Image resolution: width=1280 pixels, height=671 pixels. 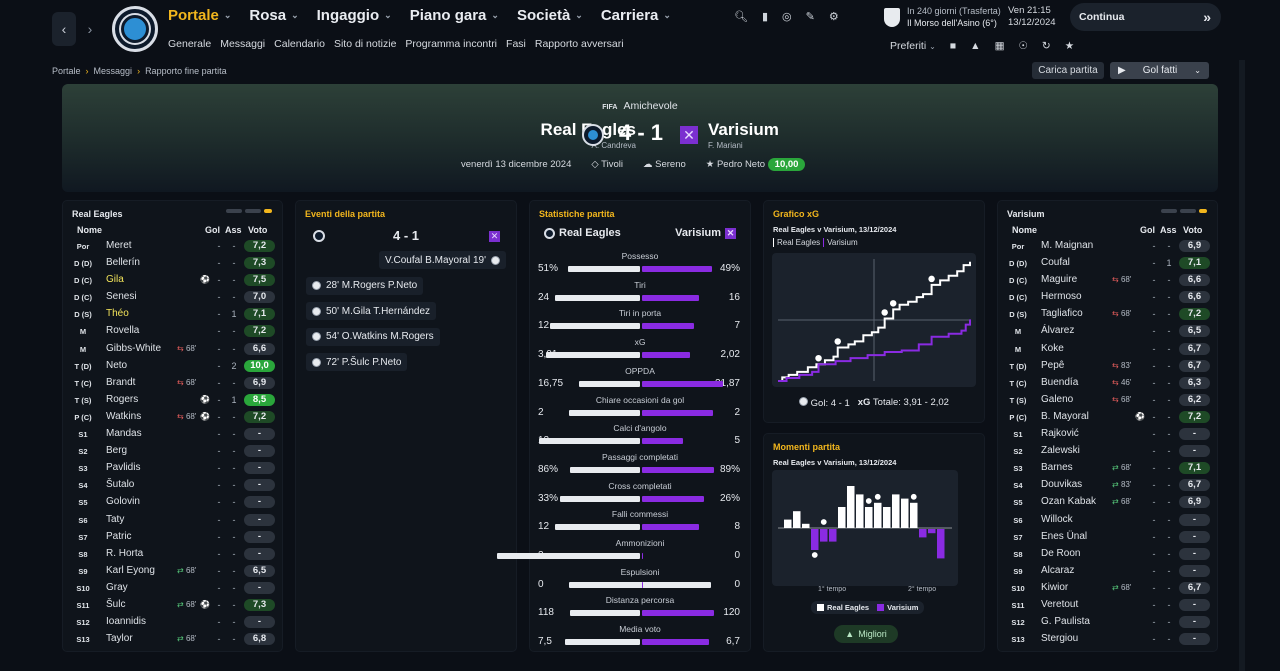 I want to click on menu-item-portale: Portale ⌄, so click(x=199, y=15).